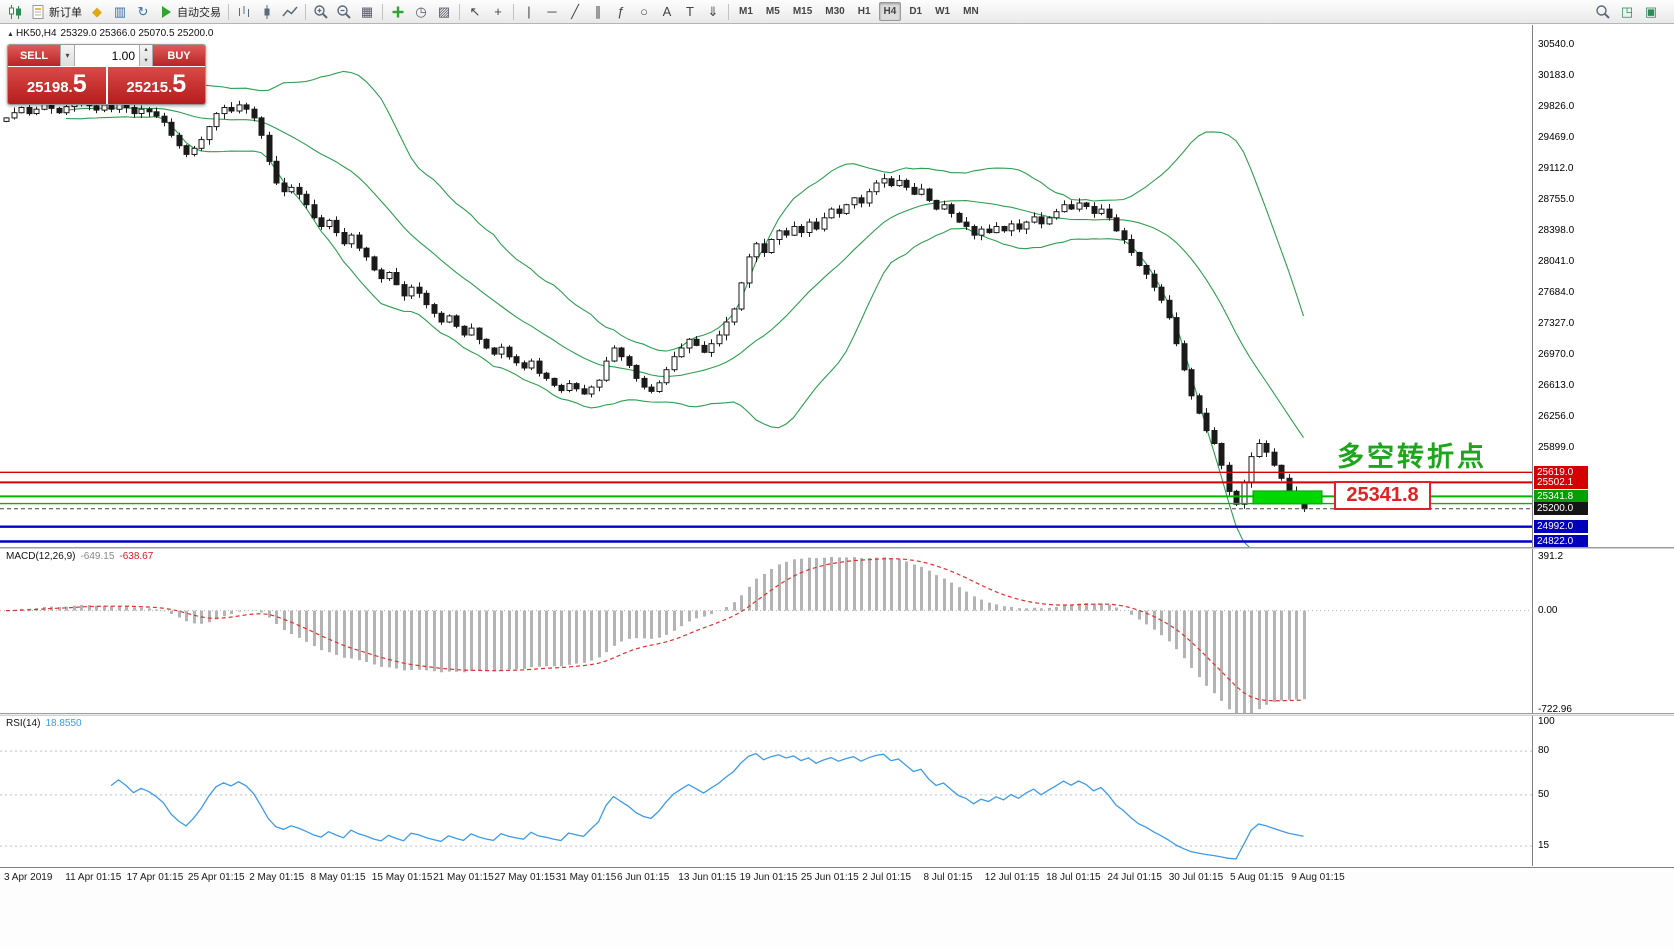 This screenshot has height=949, width=1674. What do you see at coordinates (67, 55) in the screenshot?
I see `volume-dropdown-icon: ▾` at bounding box center [67, 55].